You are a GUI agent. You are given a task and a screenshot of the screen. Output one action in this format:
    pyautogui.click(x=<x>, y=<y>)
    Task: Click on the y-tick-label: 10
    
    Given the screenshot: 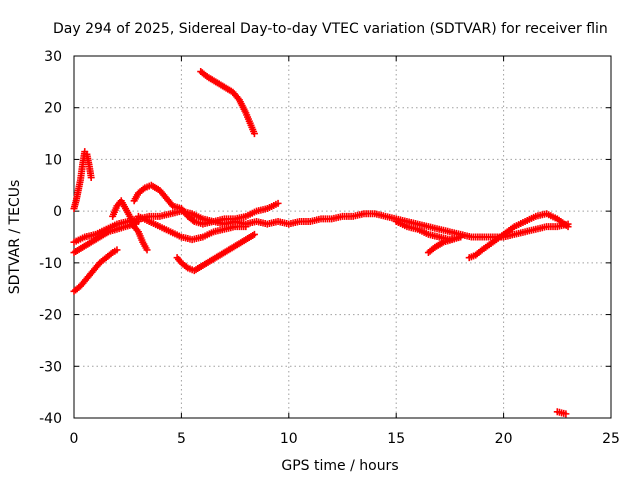 What is the action you would take?
    pyautogui.click(x=53, y=160)
    